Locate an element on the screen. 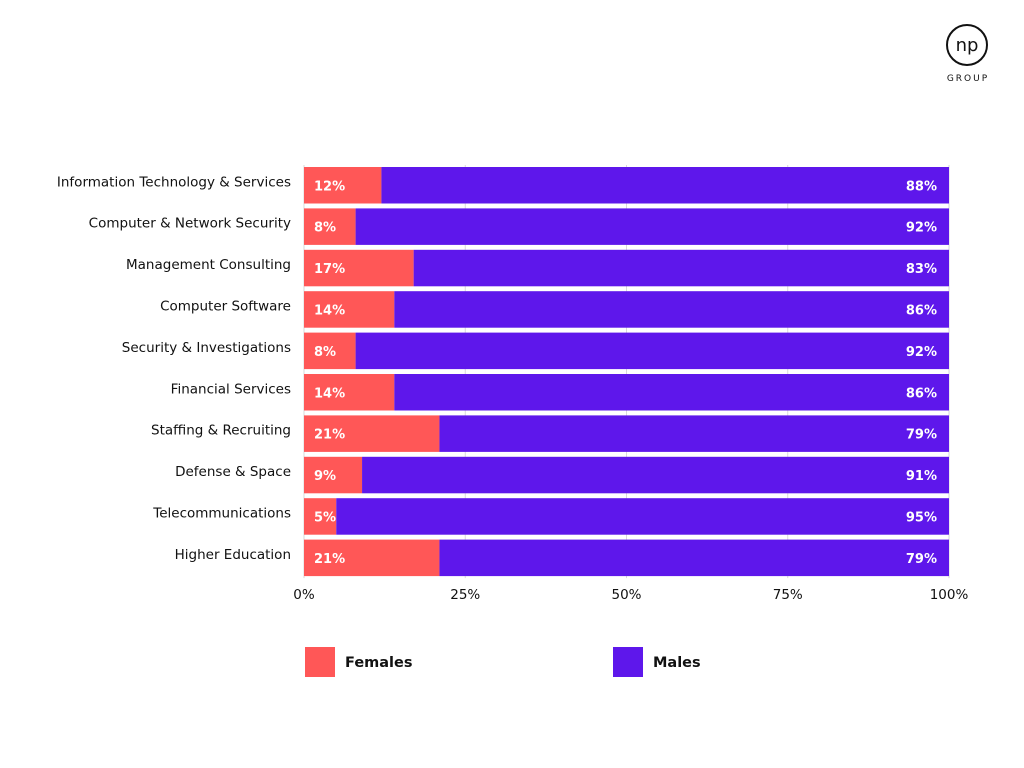 The height and width of the screenshot is (768, 1024). category-label: Computer & Network Security is located at coordinates (190, 224).